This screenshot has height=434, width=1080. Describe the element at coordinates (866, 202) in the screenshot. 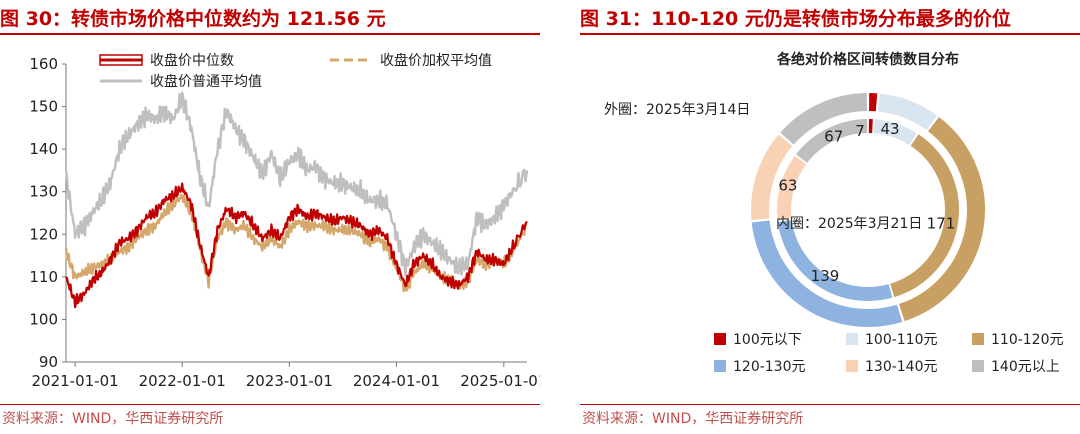

I see `donut-value-labels: 7 43 171 139 63 67` at that location.